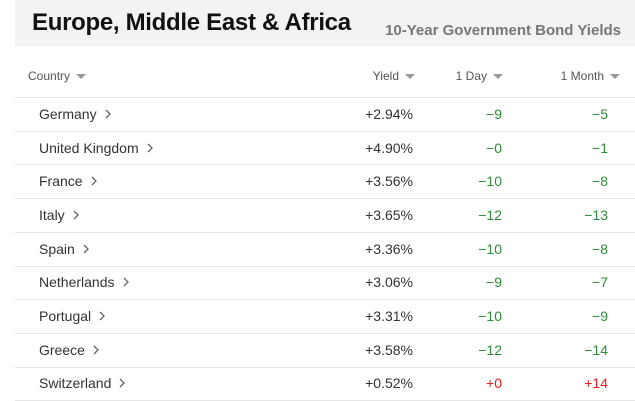  I want to click on country-link: France, so click(68, 181).